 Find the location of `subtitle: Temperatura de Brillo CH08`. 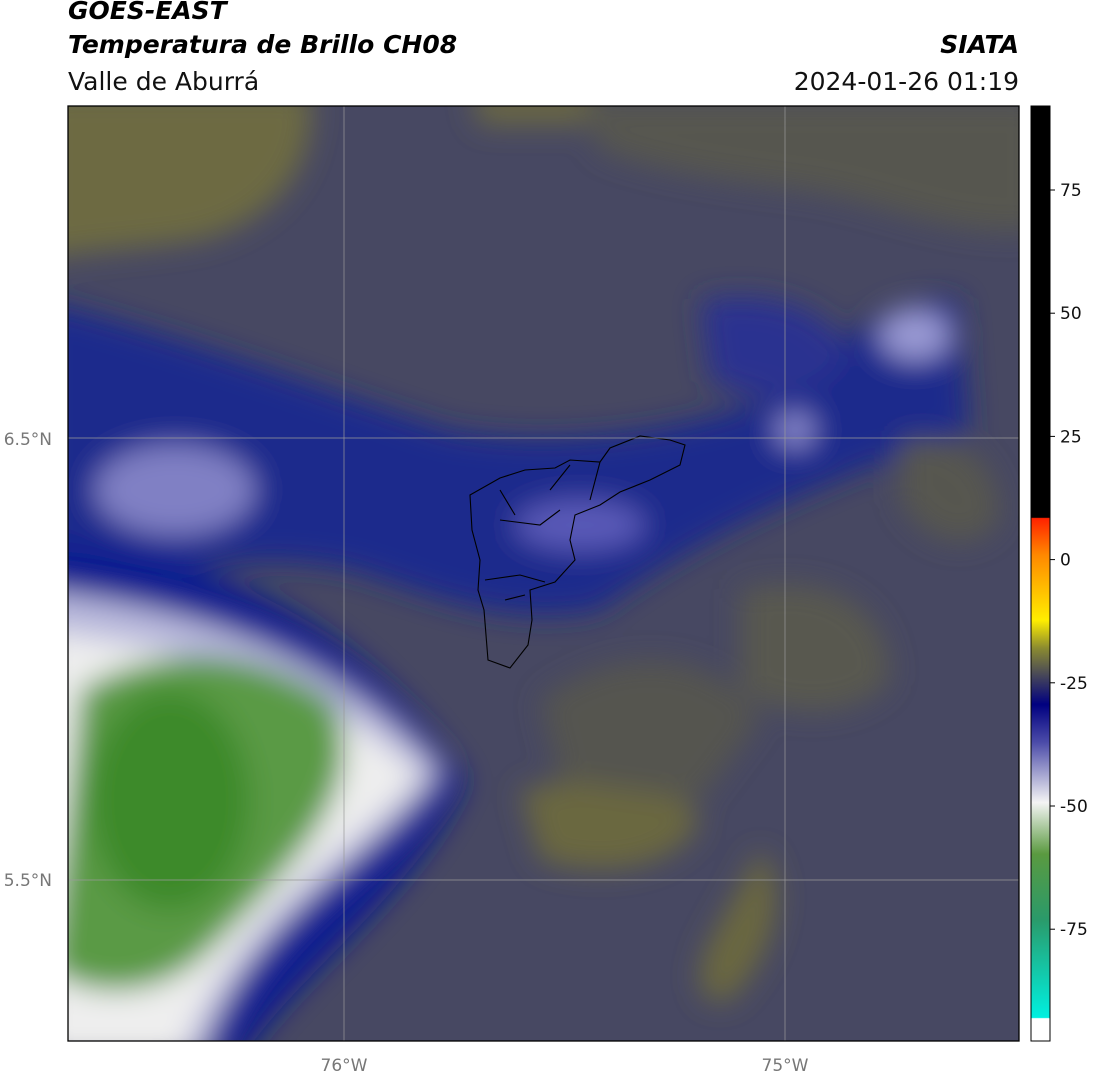

subtitle: Temperatura de Brillo CH08 is located at coordinates (262, 44).